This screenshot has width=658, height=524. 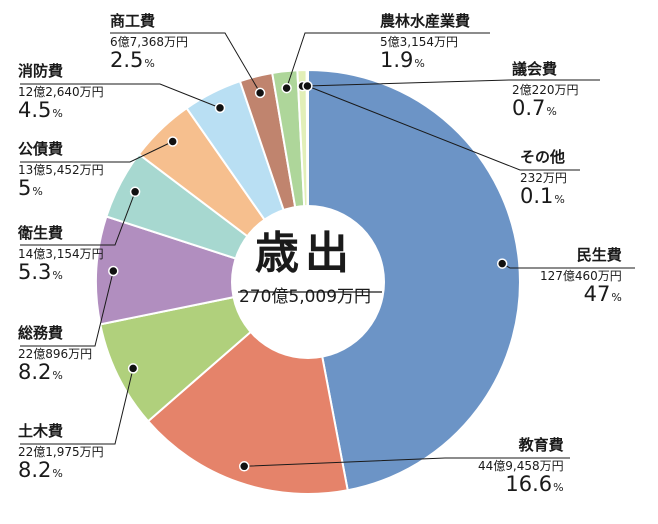 I want to click on slice-amount: 127億460万円, so click(x=581, y=276).